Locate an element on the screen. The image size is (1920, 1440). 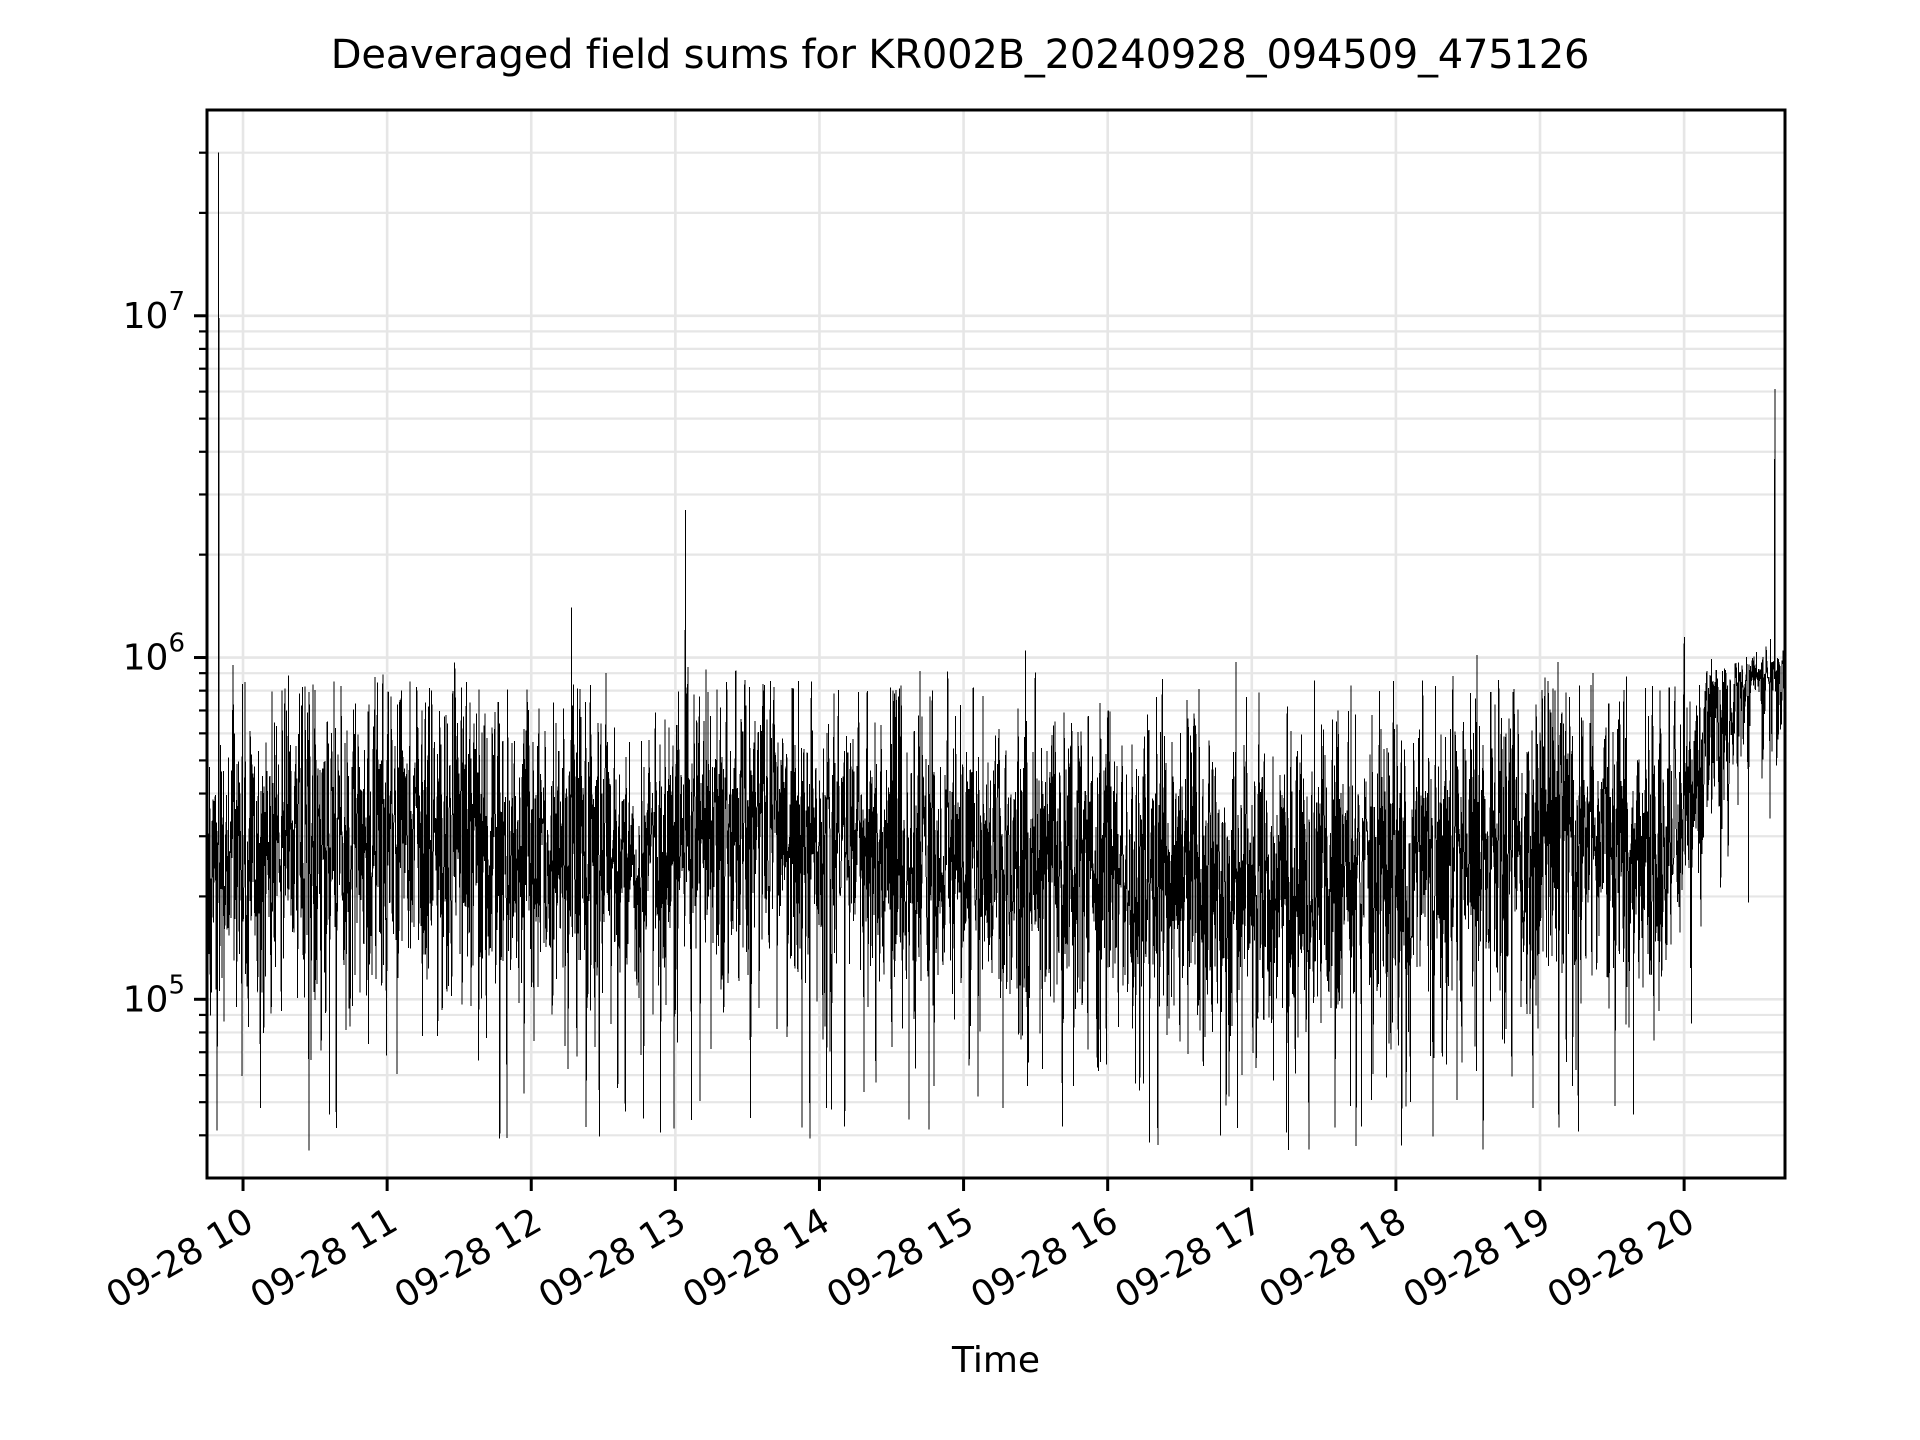
y-axis-tick-labels: 10⁵ 10⁶ 10⁷ is located at coordinates (154, 654).